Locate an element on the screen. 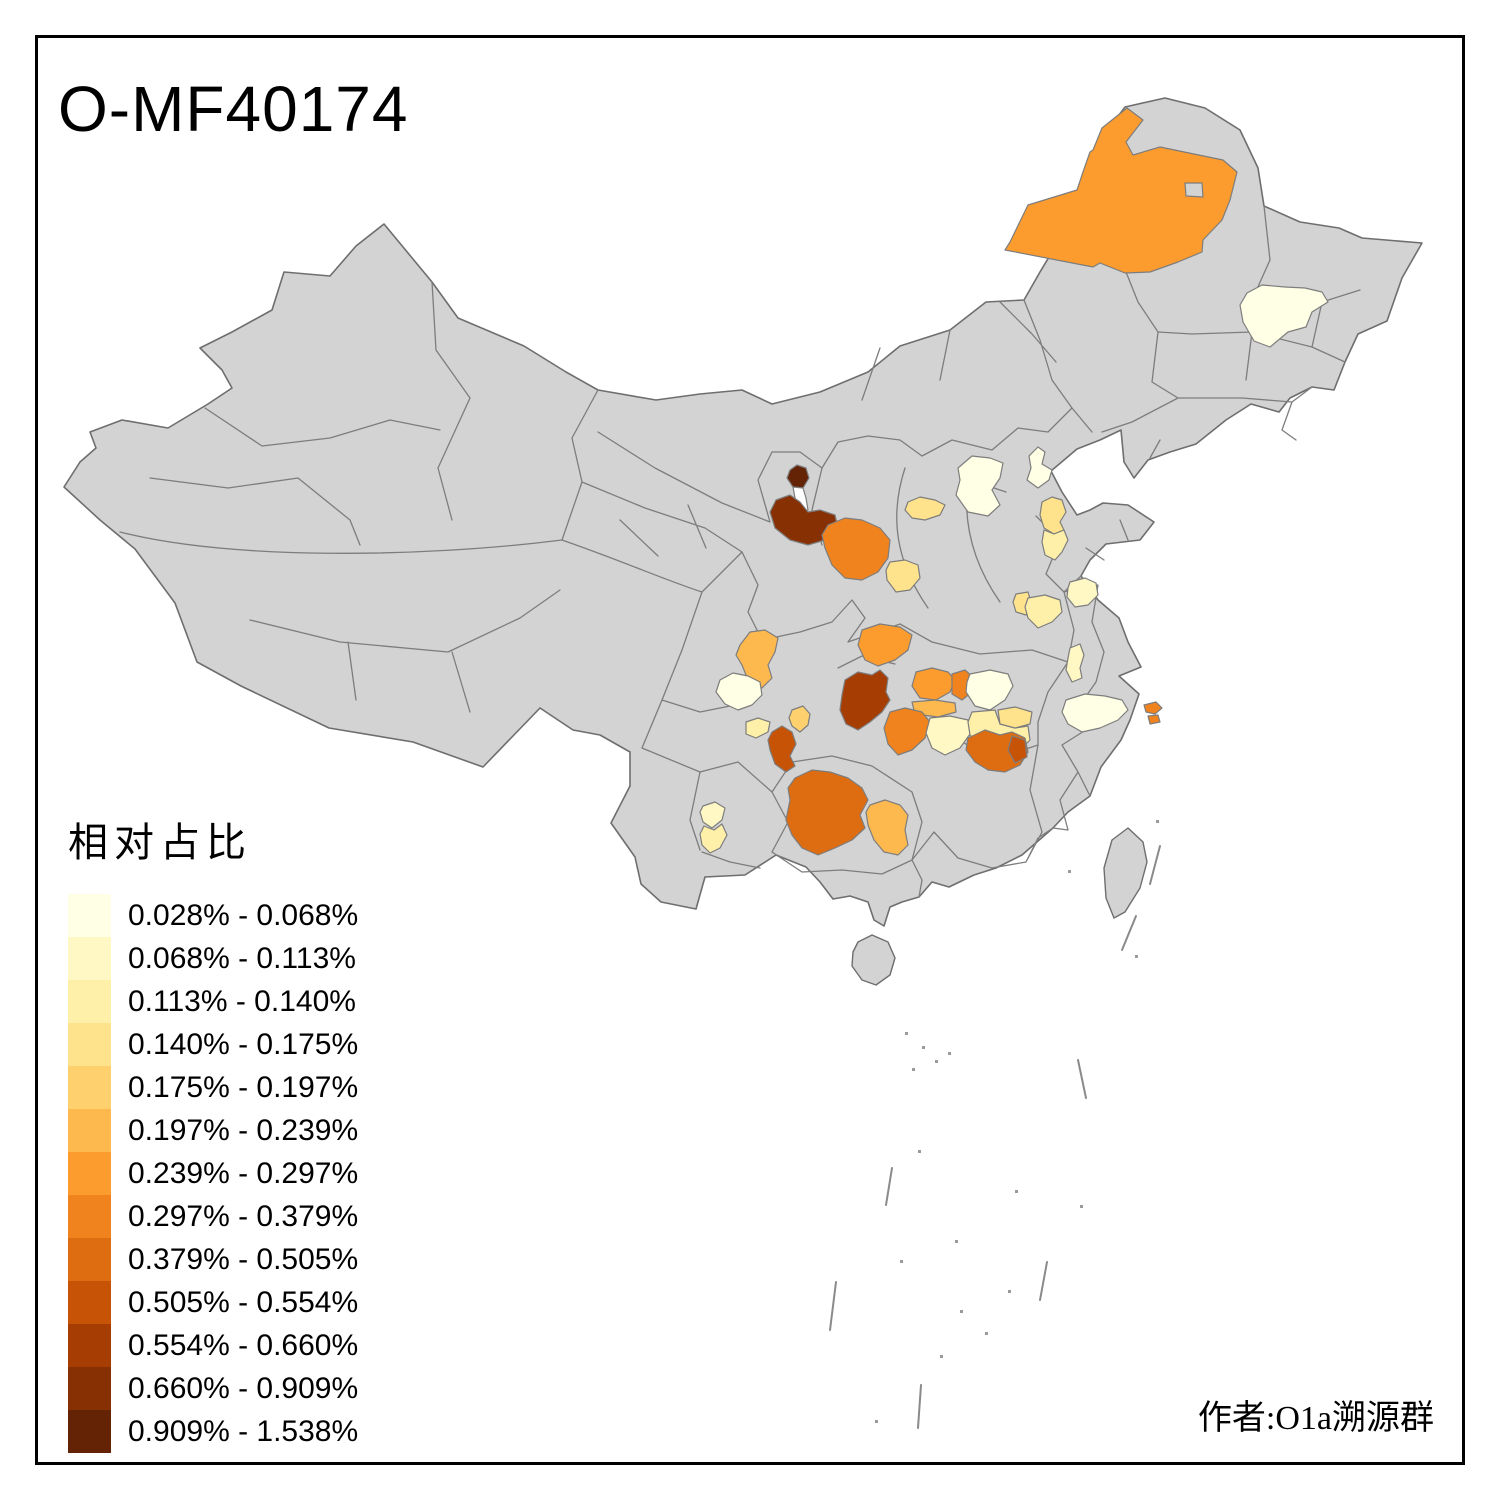 The width and height of the screenshot is (1500, 1500). legend-row: 0.068% - 0.113% is located at coordinates (213, 958).